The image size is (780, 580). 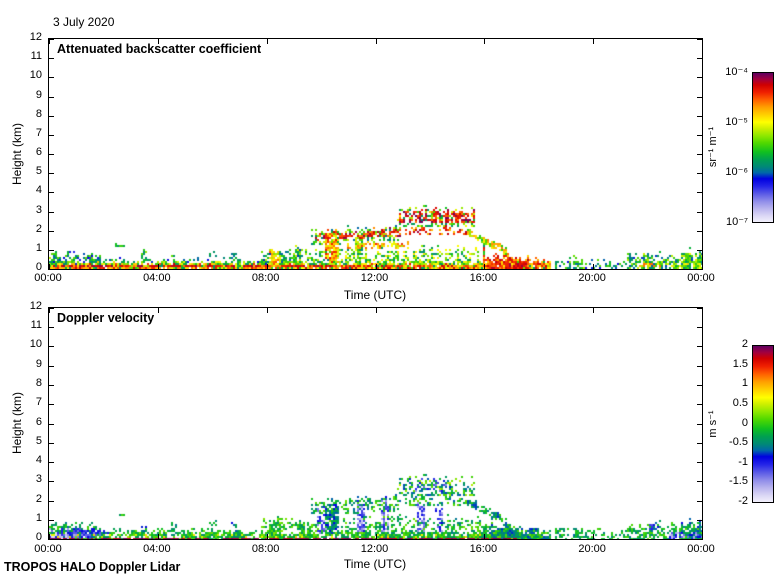 What do you see at coordinates (738, 442) in the screenshot?
I see `colorbar-tick-label: -0.5` at bounding box center [738, 442].